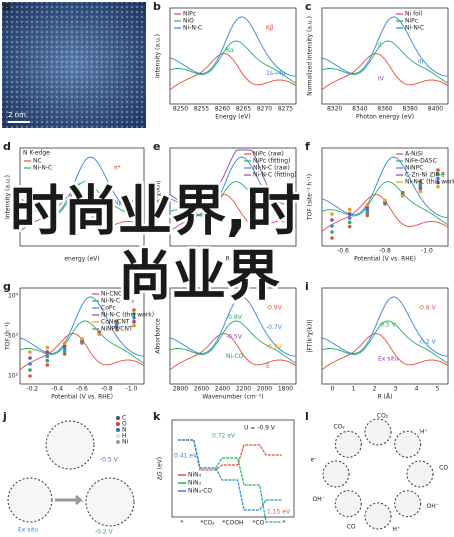  Describe the element at coordinates (396, 389) in the screenshot. I see `x-tick-label: 3` at that location.